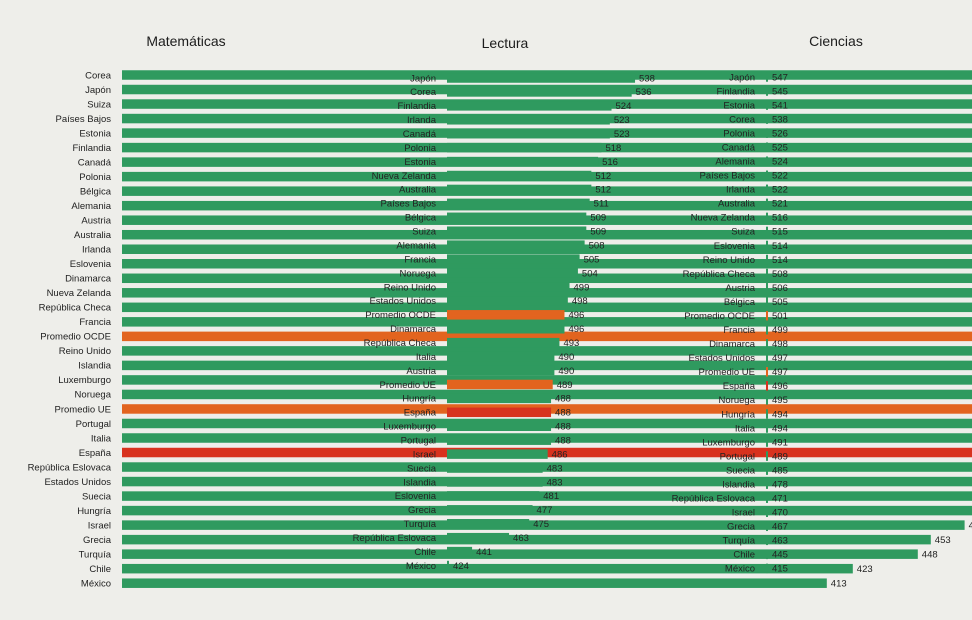 This screenshot has height=620, width=972. I want to click on value-label: 497, so click(780, 358).